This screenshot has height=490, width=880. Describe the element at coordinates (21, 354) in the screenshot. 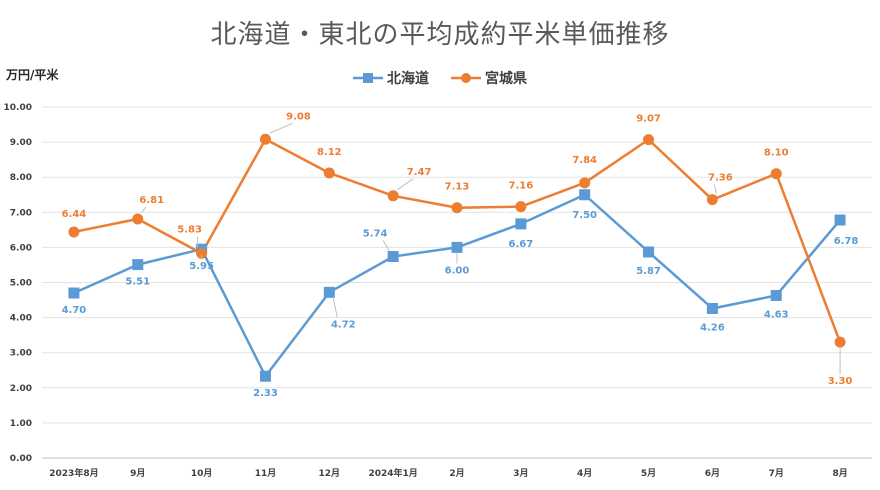

I see `y-tick-label: 3.00` at that location.